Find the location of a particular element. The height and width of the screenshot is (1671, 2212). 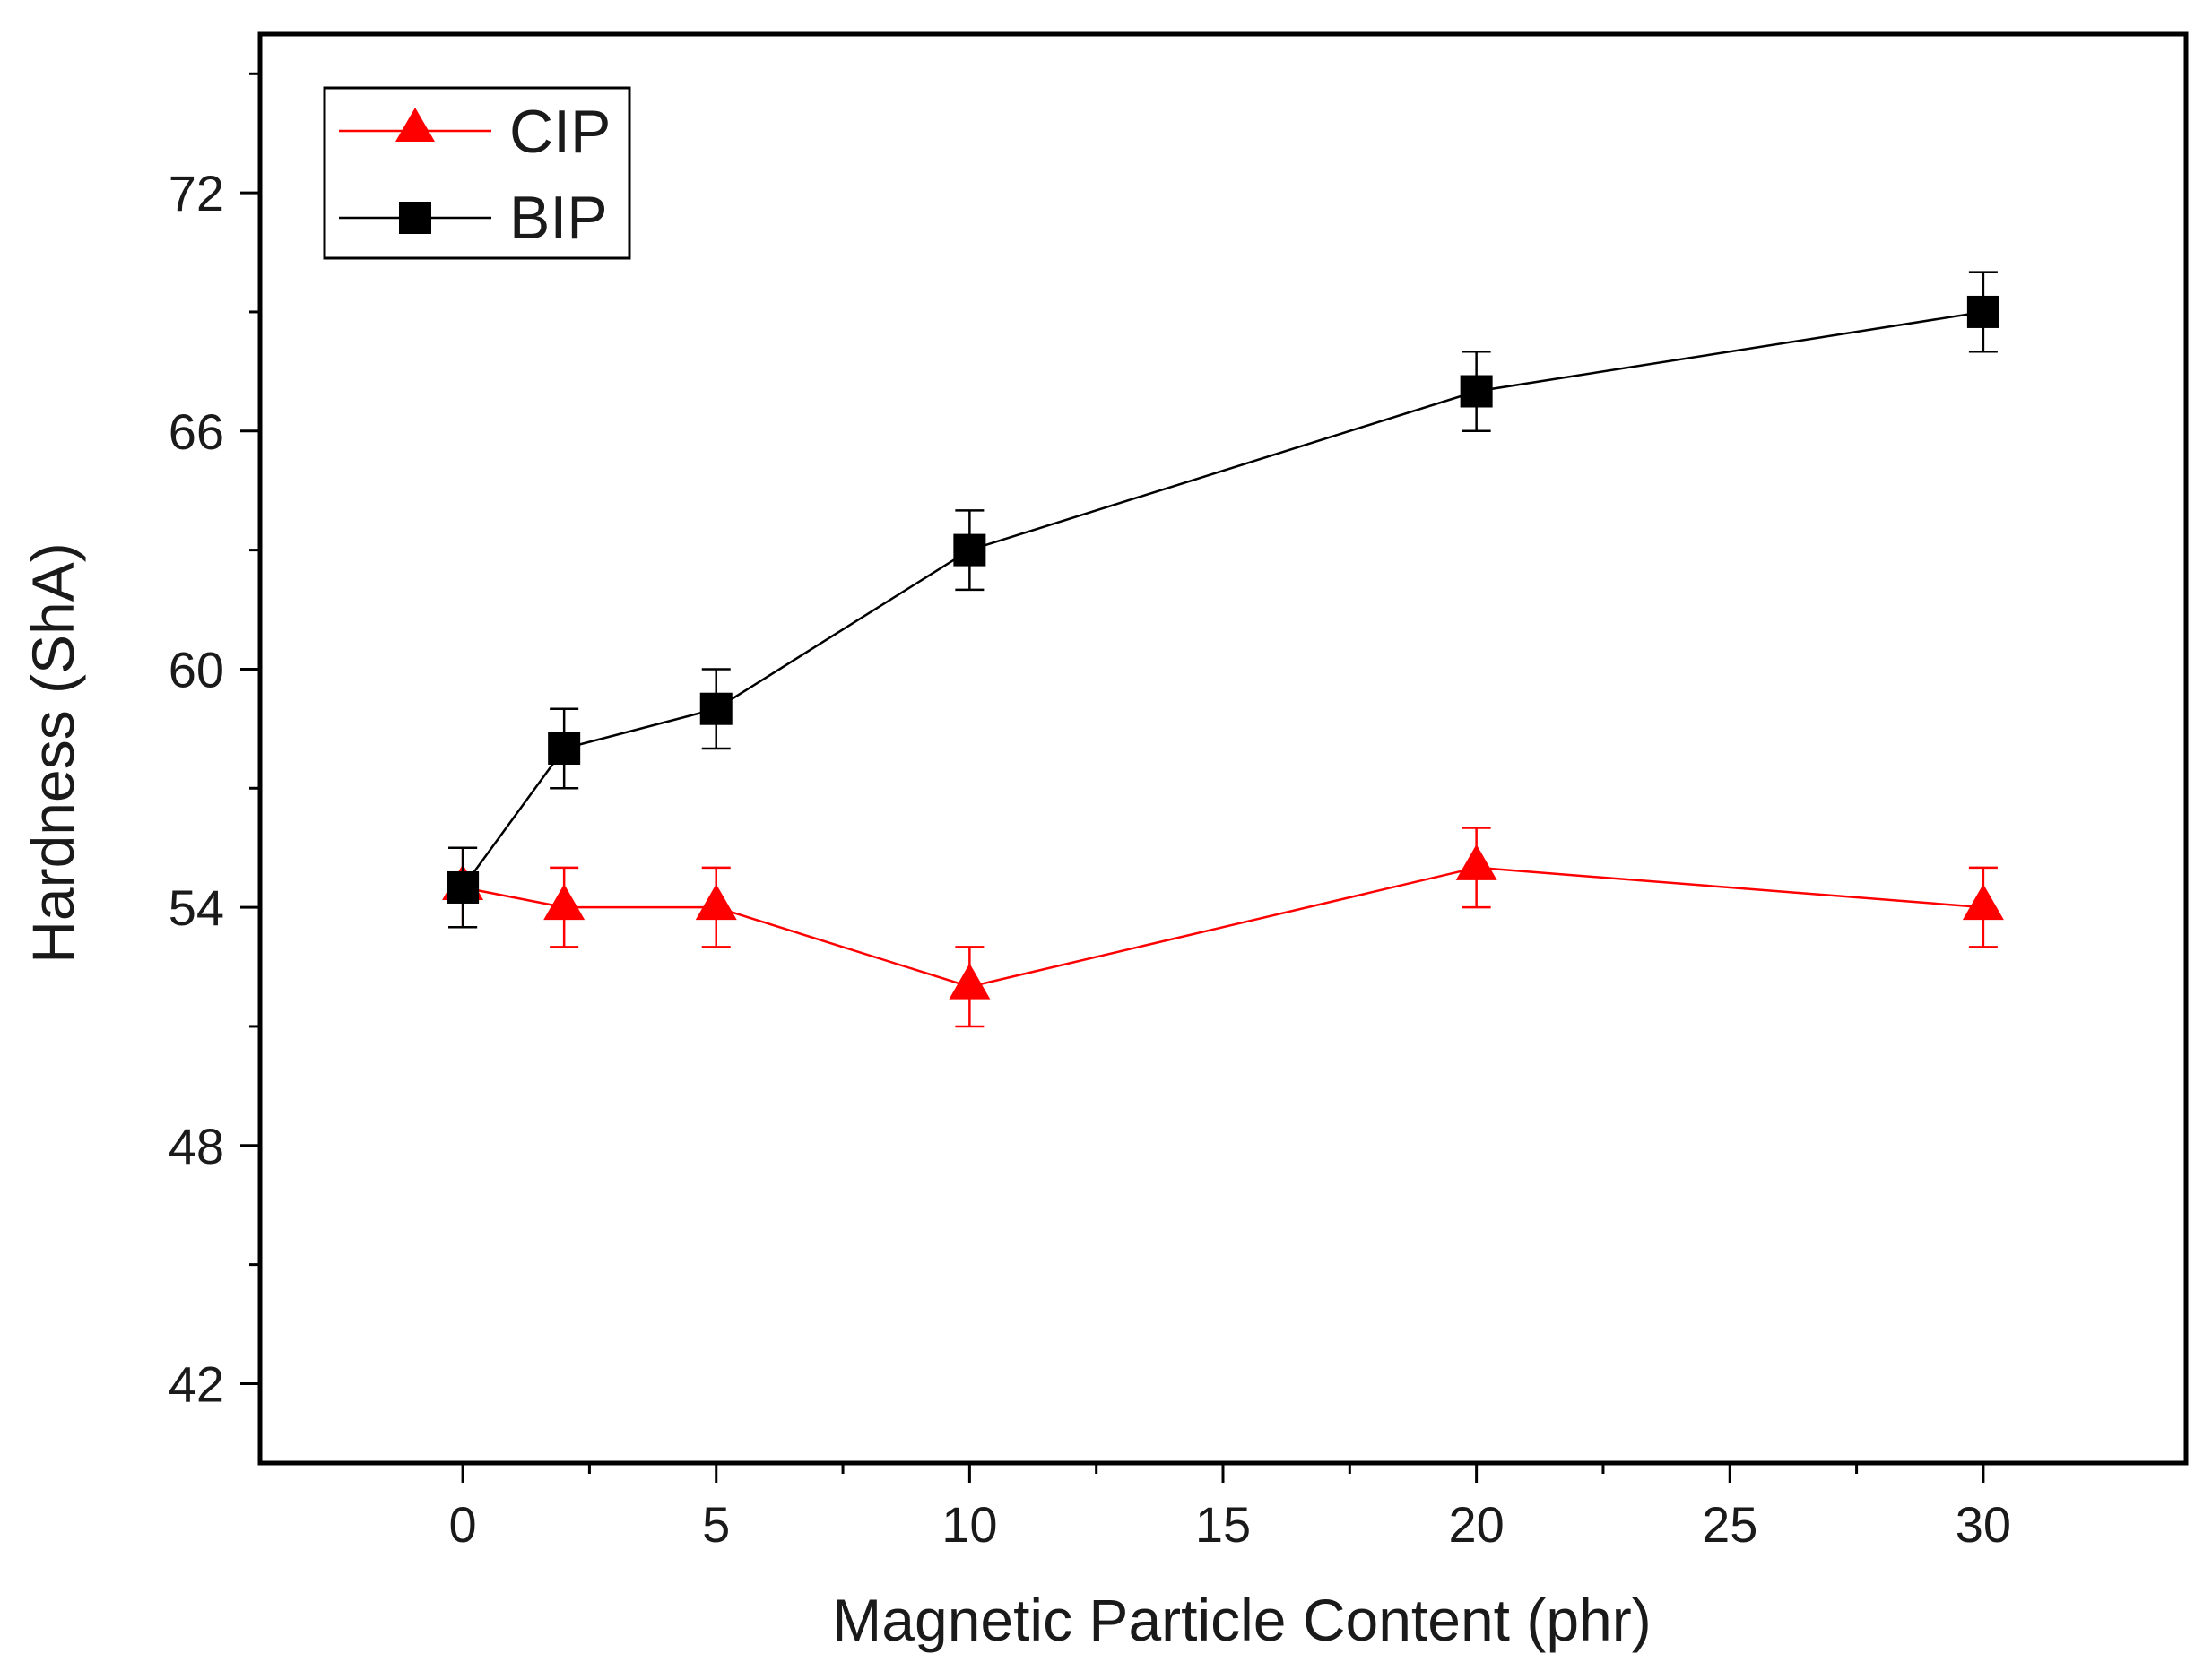

legend-box is located at coordinates (477, 173).